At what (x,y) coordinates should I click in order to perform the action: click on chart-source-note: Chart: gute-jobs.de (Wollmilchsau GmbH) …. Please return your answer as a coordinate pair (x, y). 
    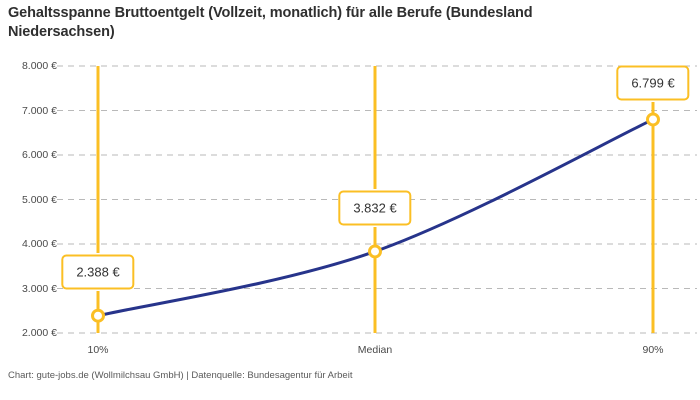
    Looking at the image, I should click on (180, 375).